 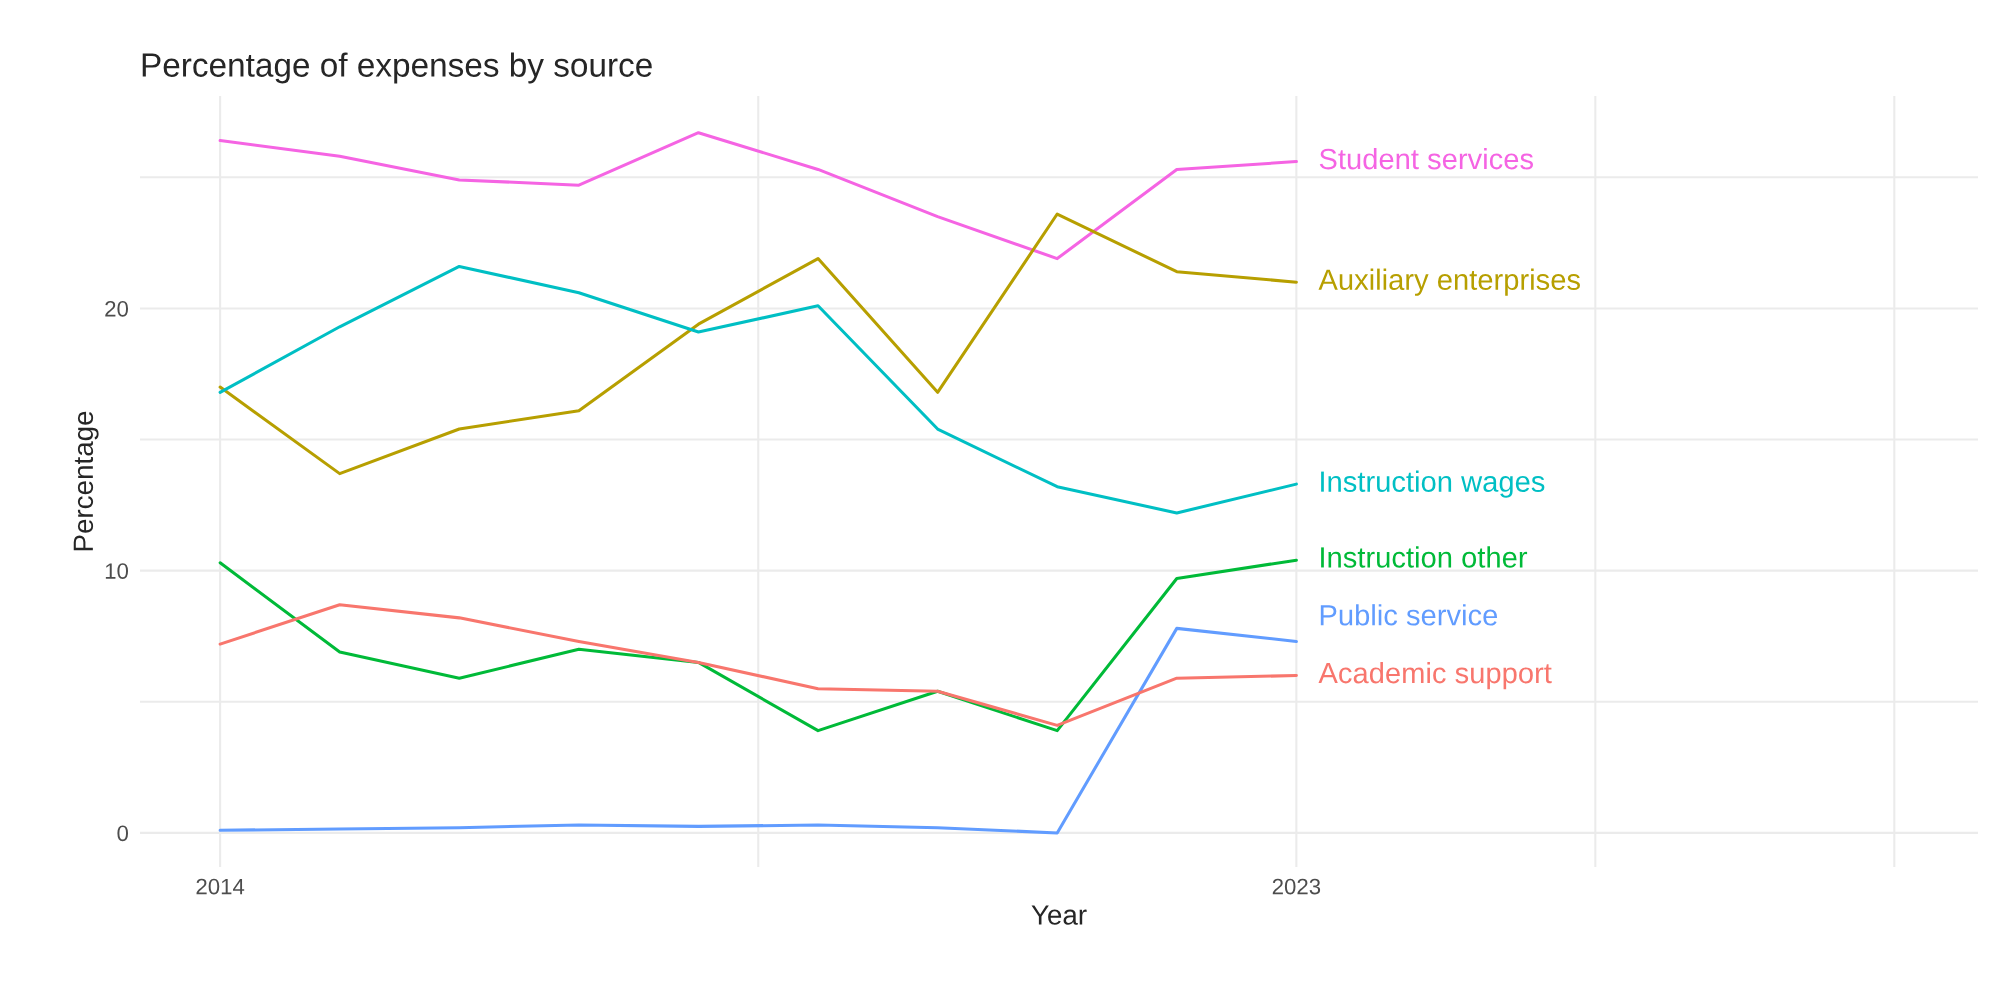 I want to click on series-label: Academic support, so click(x=1435, y=675).